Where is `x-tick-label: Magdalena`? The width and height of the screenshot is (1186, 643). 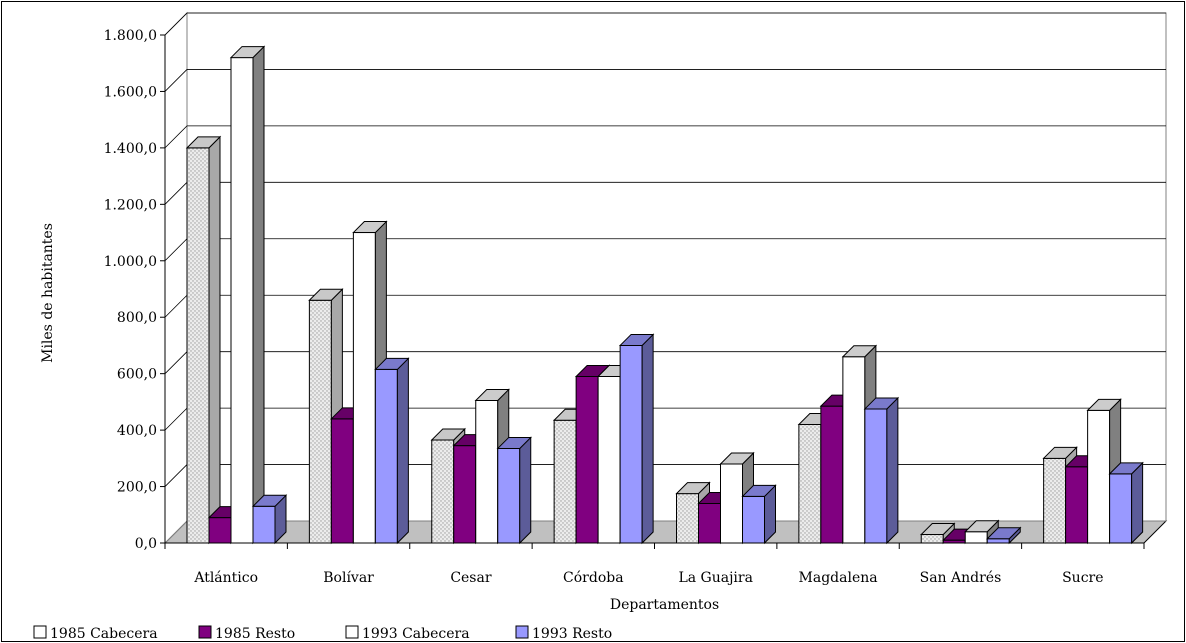
x-tick-label: Magdalena is located at coordinates (838, 578).